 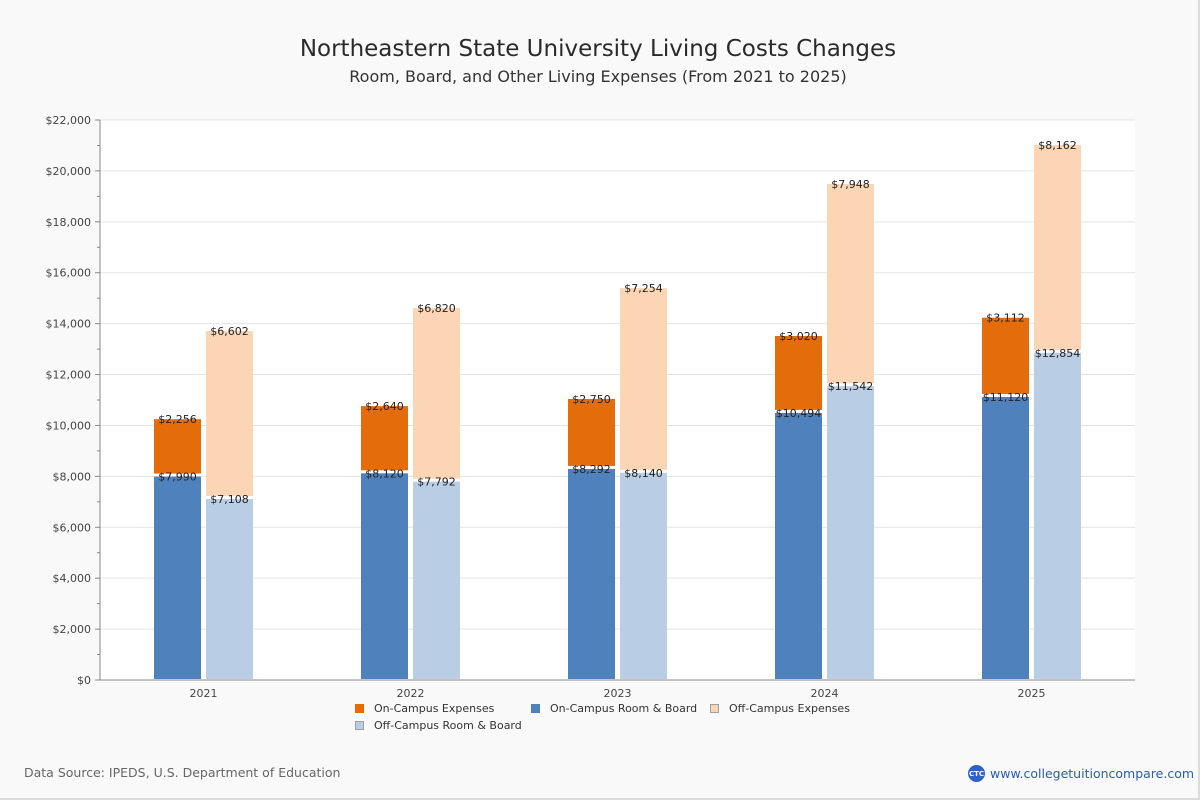 What do you see at coordinates (384, 438) in the screenshot?
I see `bar-on-campus-expenses-2022` at bounding box center [384, 438].